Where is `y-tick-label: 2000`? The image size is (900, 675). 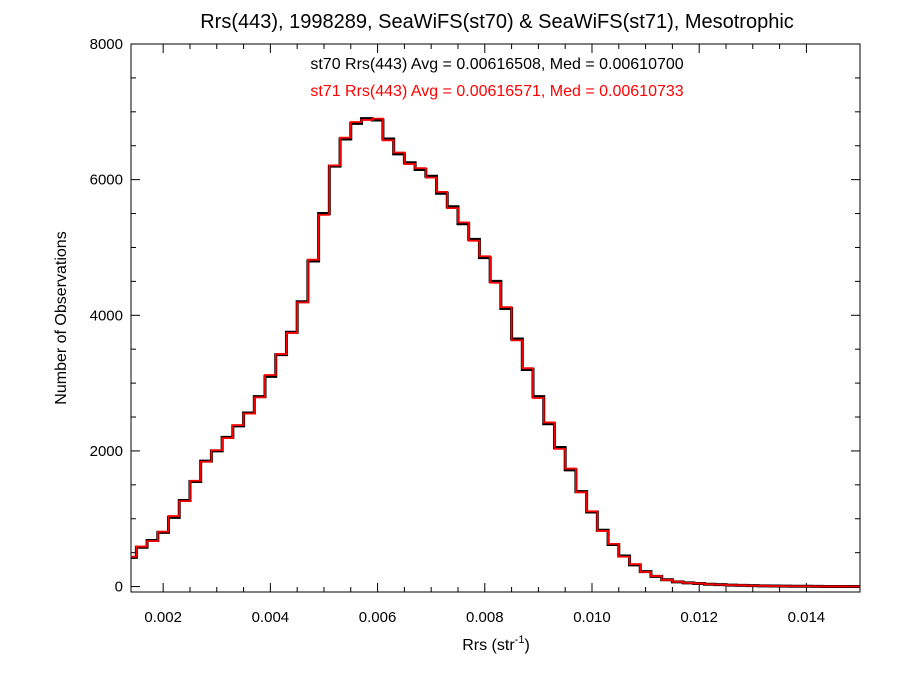 y-tick-label: 2000 is located at coordinates (106, 451).